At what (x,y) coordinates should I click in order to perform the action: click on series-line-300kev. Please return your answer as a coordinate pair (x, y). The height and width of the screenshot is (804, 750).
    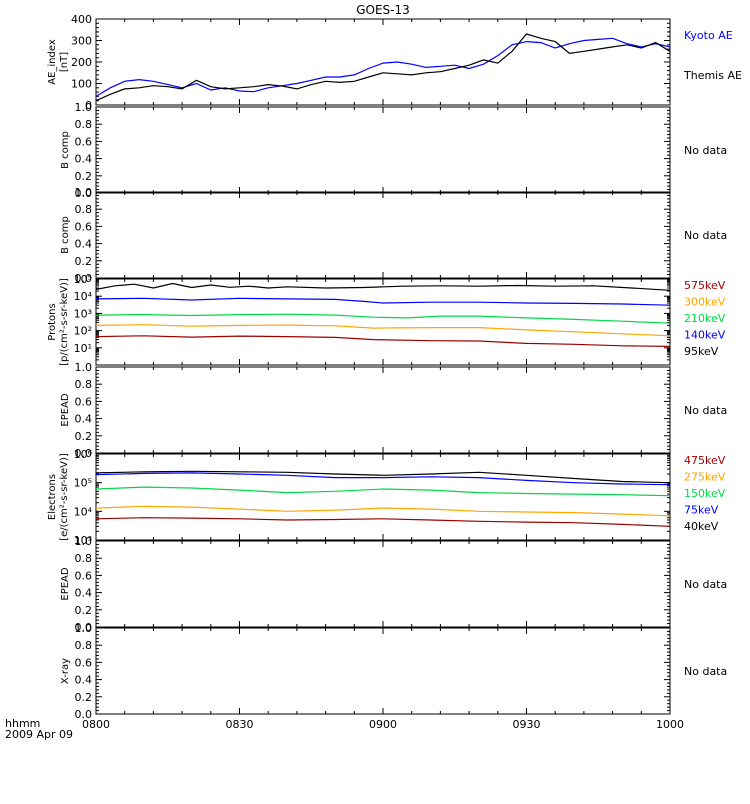
    Looking at the image, I should click on (383, 330).